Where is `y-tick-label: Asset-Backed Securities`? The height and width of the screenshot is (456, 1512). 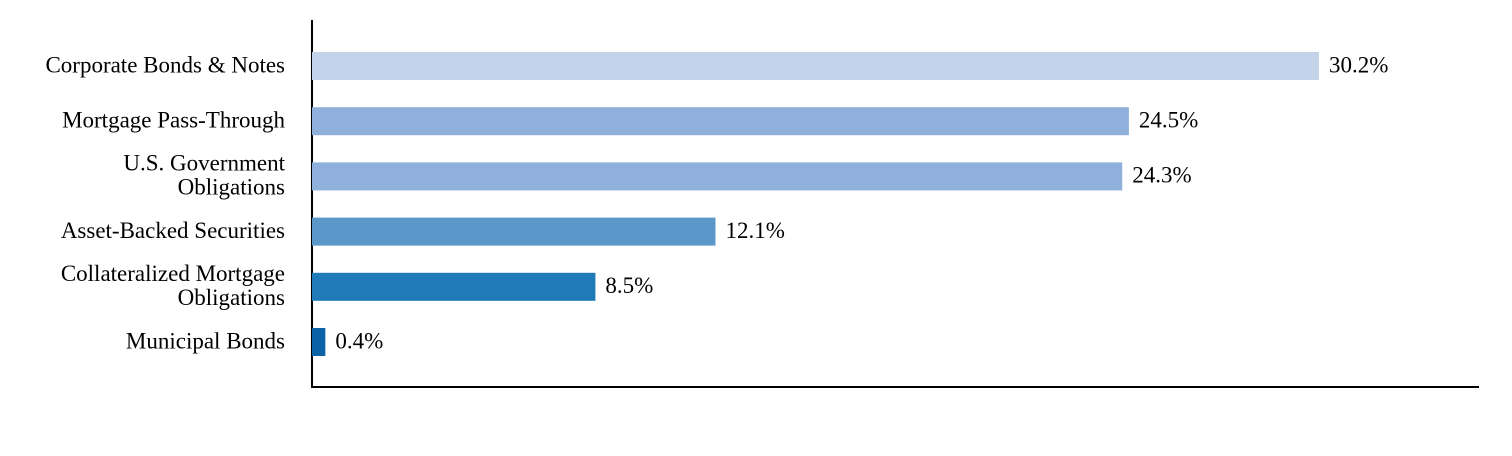
y-tick-label: Asset-Backed Securities is located at coordinates (173, 230).